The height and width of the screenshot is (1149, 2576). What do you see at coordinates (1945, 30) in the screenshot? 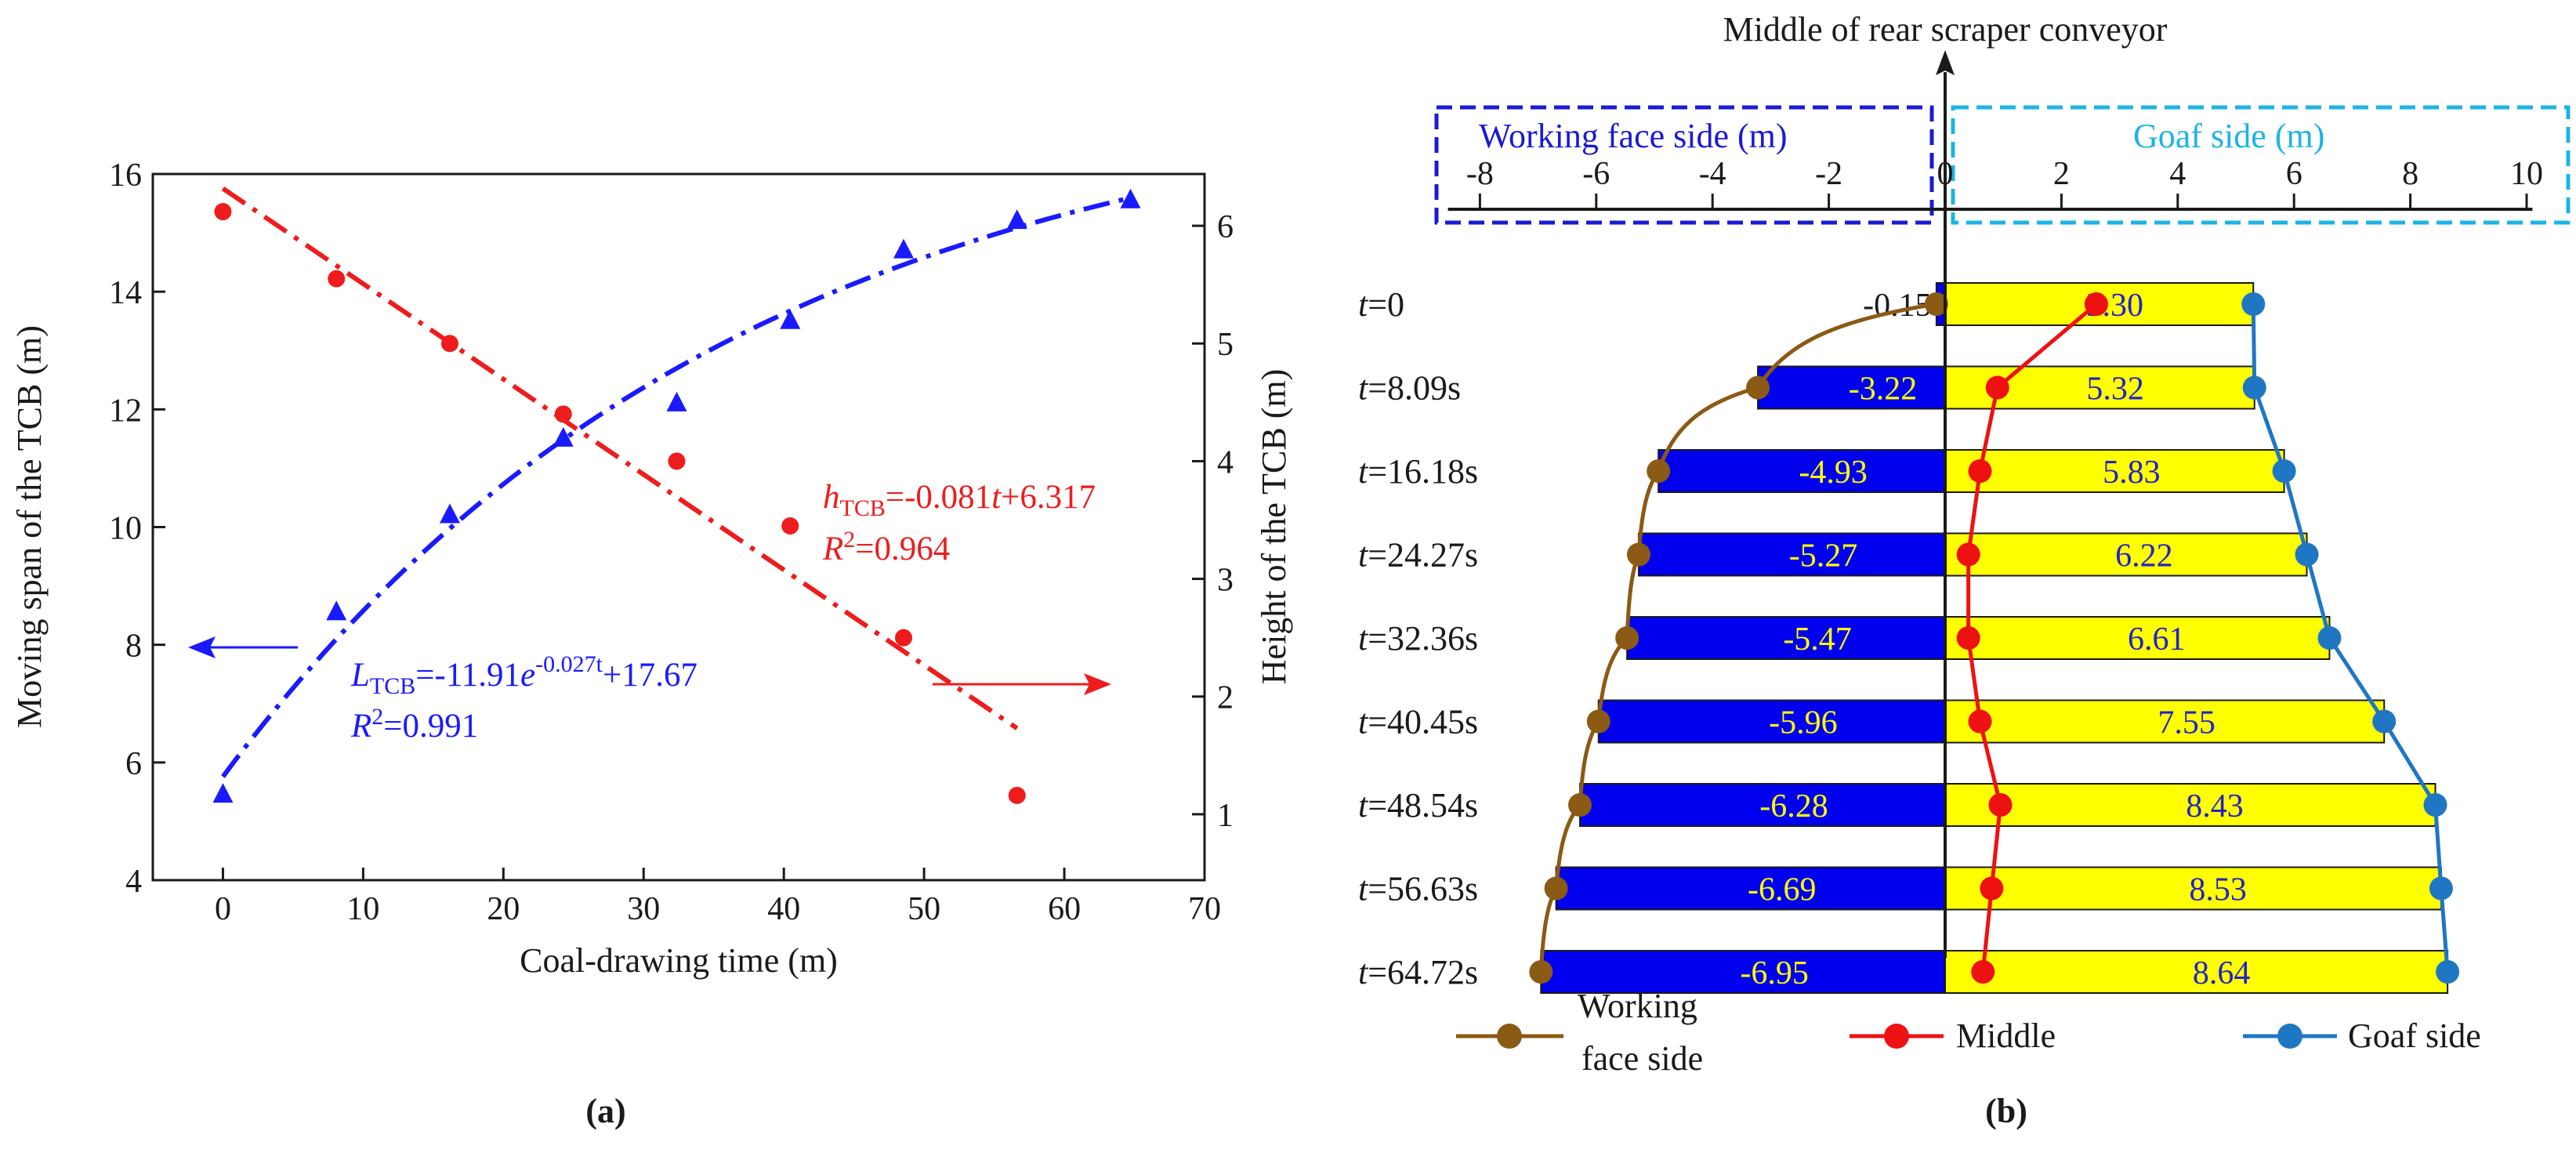
I see `panel-b-title: Middle of rear scraper conveyor` at bounding box center [1945, 30].